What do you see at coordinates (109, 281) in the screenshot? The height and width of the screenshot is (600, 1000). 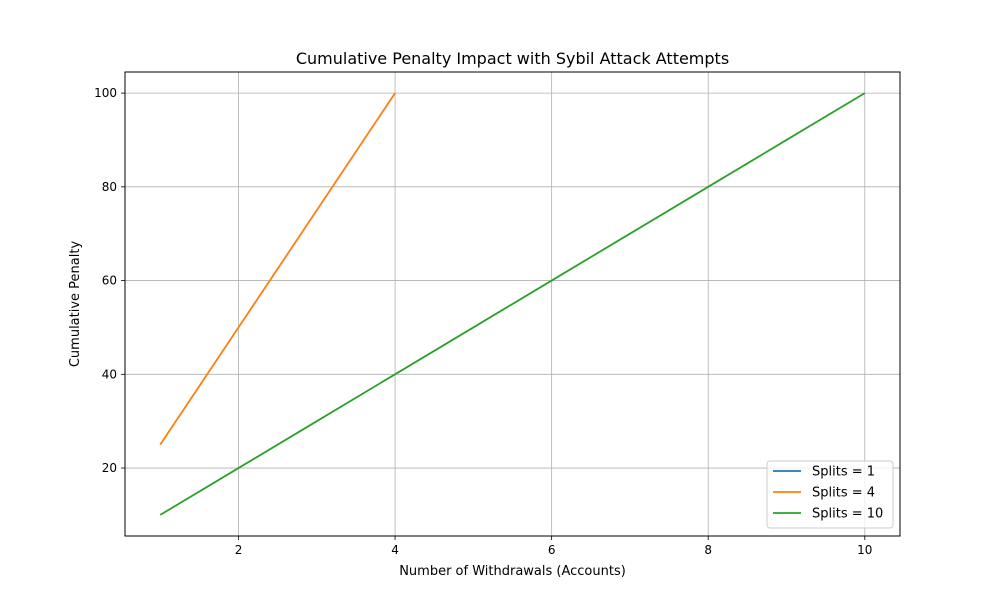 I see `y-tick-label: 60` at bounding box center [109, 281].